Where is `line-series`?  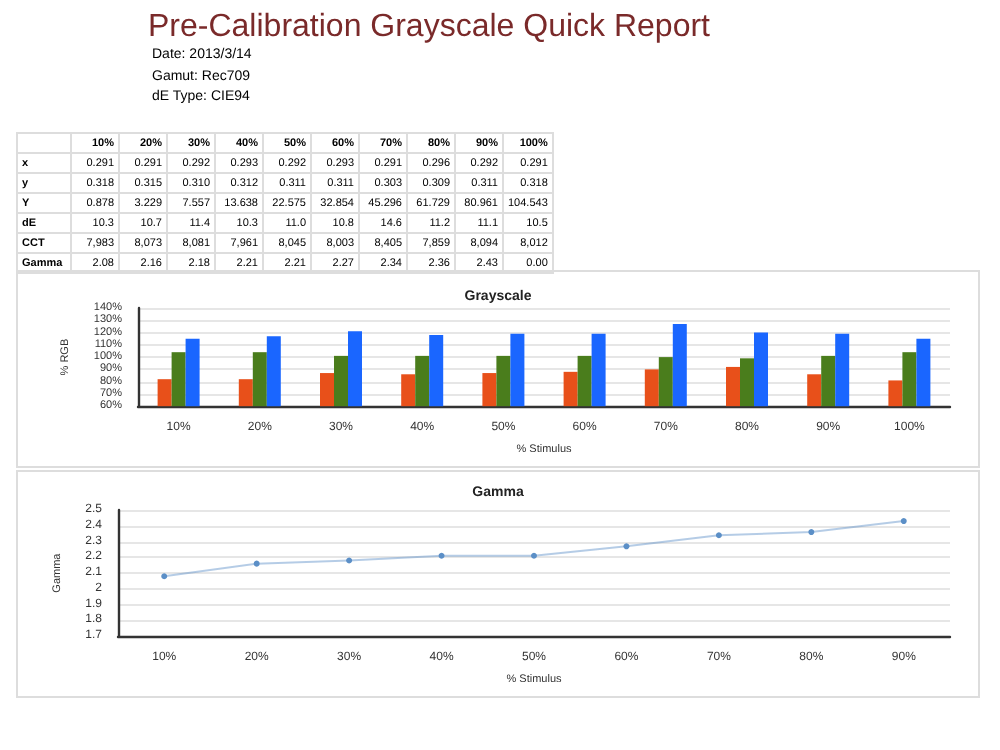
line-series is located at coordinates (534, 549).